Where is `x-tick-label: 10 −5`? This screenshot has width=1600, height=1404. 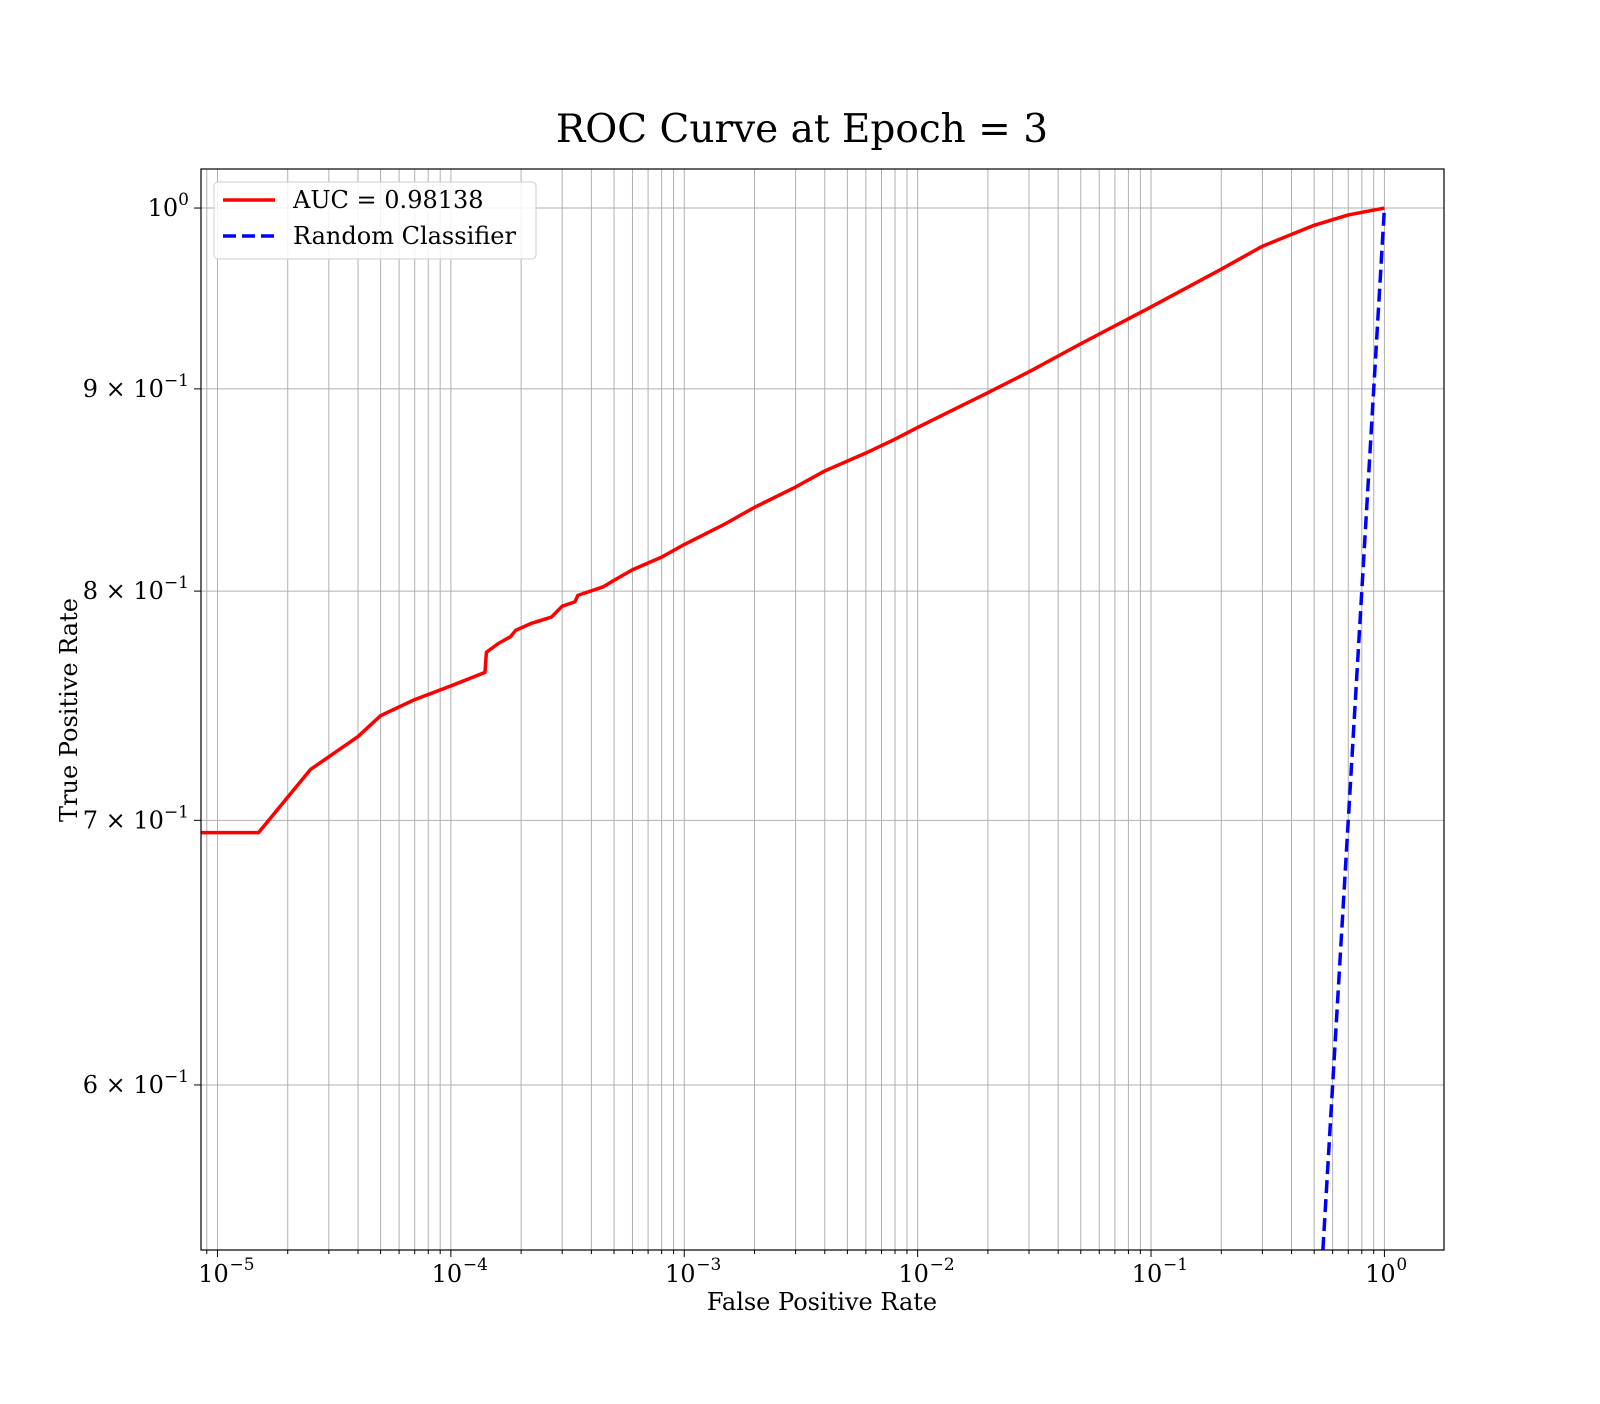 x-tick-label: 10 −5 is located at coordinates (226, 1271).